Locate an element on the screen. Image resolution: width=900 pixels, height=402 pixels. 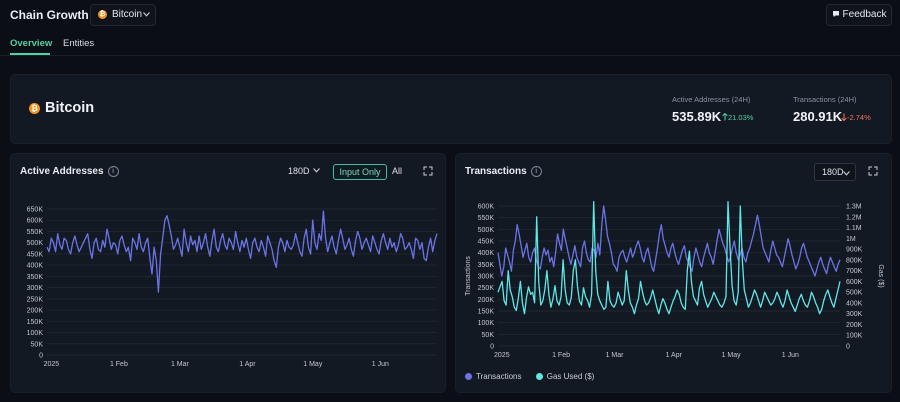
tab-active-indicator is located at coordinates (30, 54).